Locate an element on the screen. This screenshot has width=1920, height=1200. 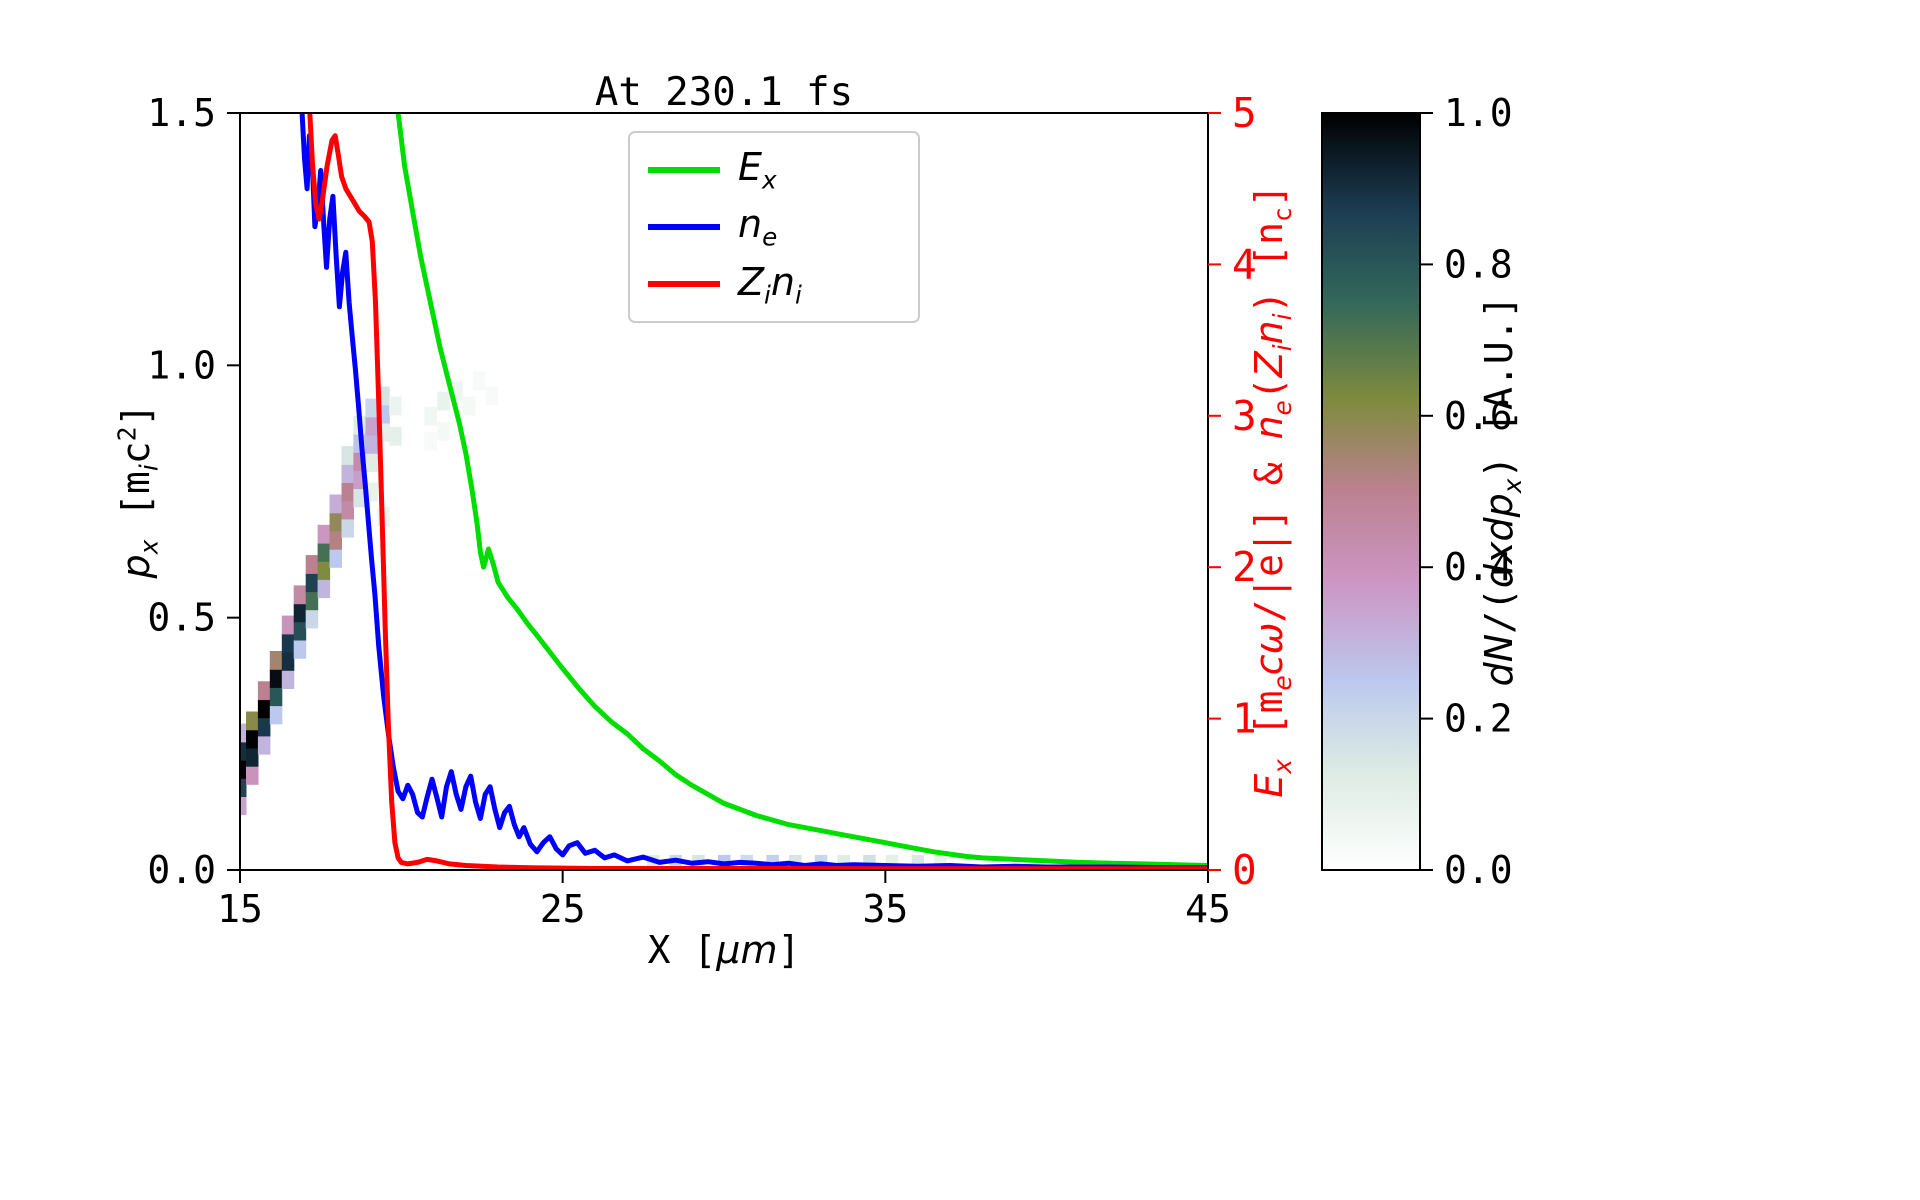
tick-label: 0.6 is located at coordinates (1478, 416).